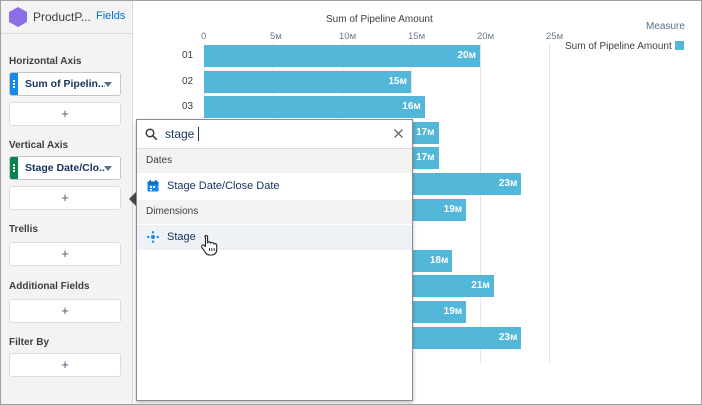  Describe the element at coordinates (45, 61) in the screenshot. I see `horizontal-axis-label: Horizontal Axis` at that location.